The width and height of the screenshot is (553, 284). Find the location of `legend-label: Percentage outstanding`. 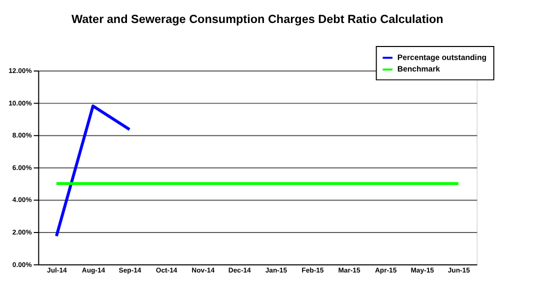

legend-label: Percentage outstanding is located at coordinates (442, 57).